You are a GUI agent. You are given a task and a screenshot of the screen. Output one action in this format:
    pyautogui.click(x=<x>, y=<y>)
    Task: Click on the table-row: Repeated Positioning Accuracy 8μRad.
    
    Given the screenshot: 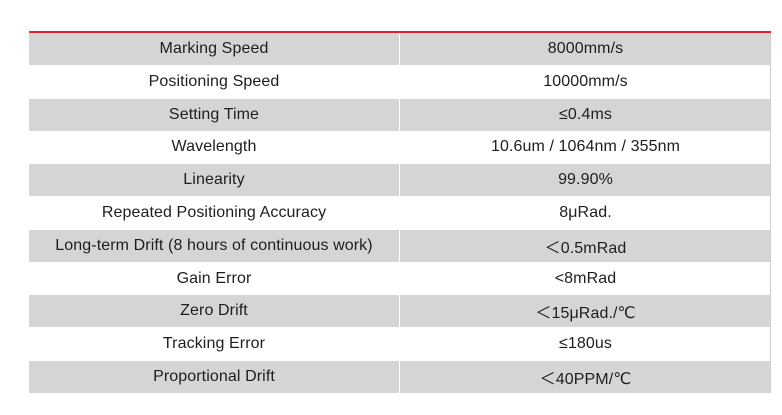 What is the action you would take?
    pyautogui.click(x=400, y=212)
    